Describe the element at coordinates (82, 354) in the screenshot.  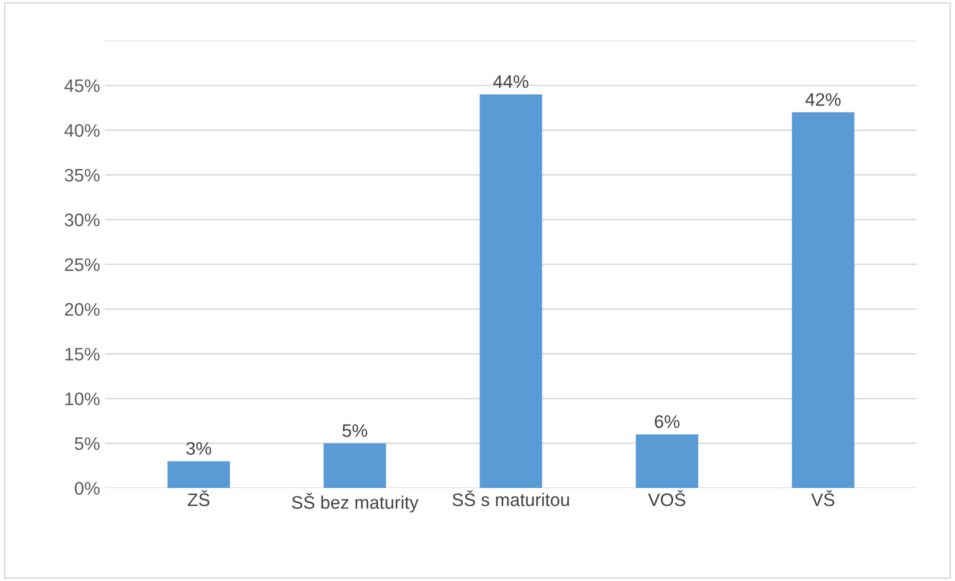
I see `y-tick-label: 15%` at that location.